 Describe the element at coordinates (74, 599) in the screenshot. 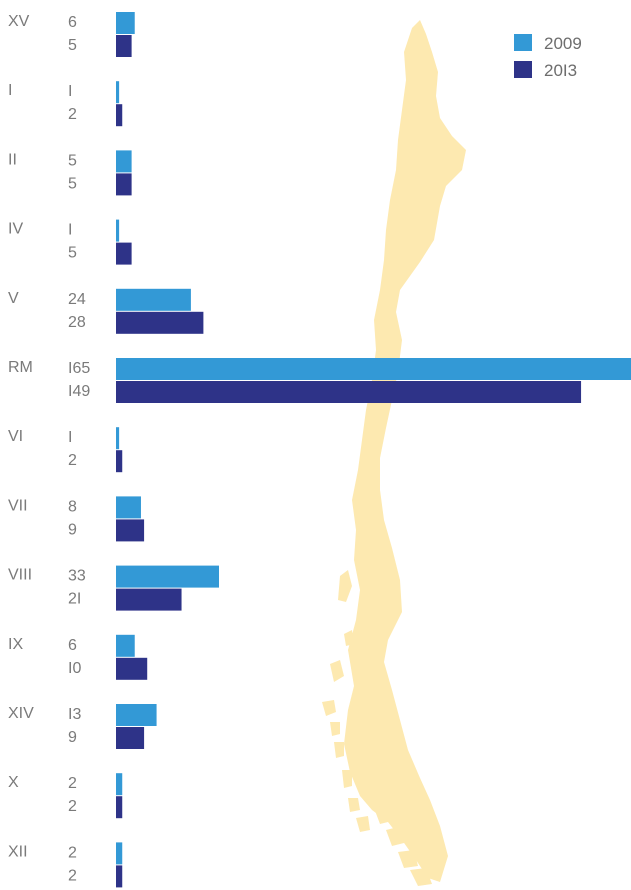

I see `value-label-2013: 2I` at that location.